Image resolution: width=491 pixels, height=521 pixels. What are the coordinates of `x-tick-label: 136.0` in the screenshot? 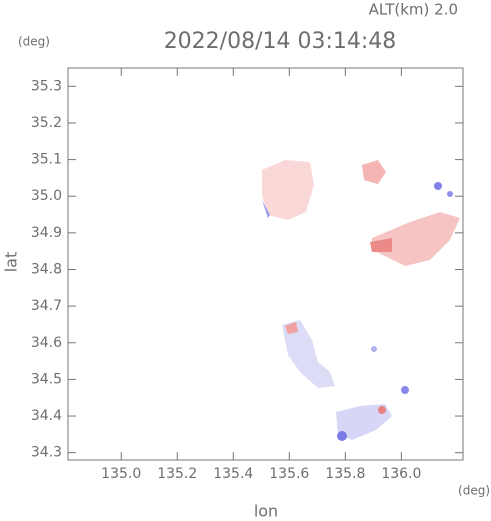 It's located at (401, 474).